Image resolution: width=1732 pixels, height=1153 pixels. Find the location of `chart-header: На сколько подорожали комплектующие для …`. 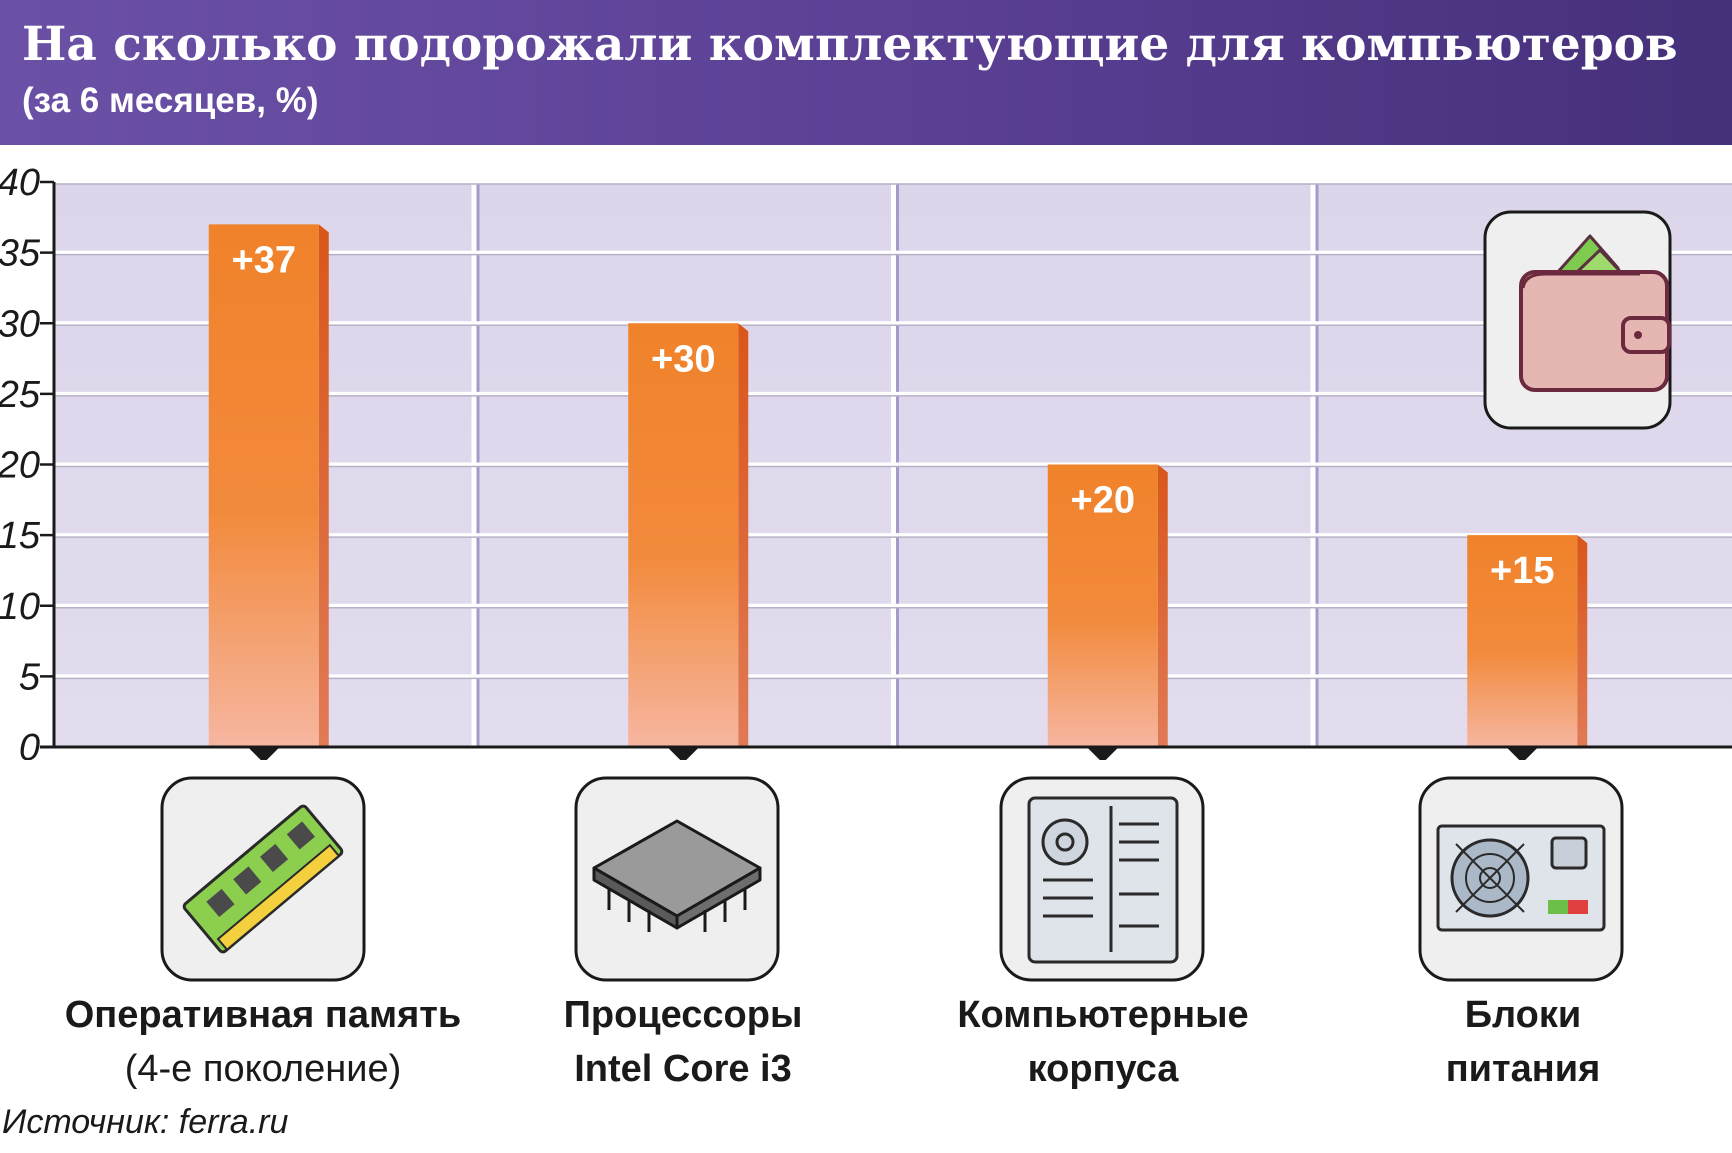

chart-header: На сколько подорожали комплектующие для … is located at coordinates (866, 72).